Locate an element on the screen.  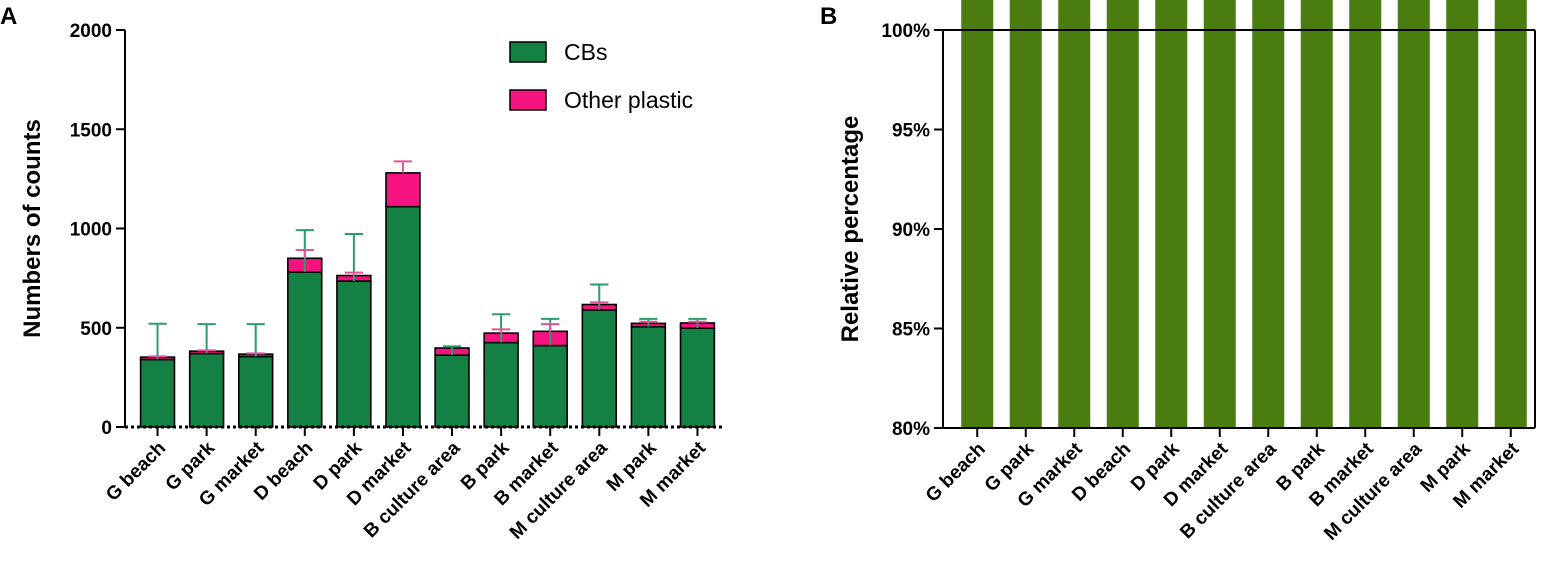
y-tick-label: 2000 is located at coordinates (91, 31).